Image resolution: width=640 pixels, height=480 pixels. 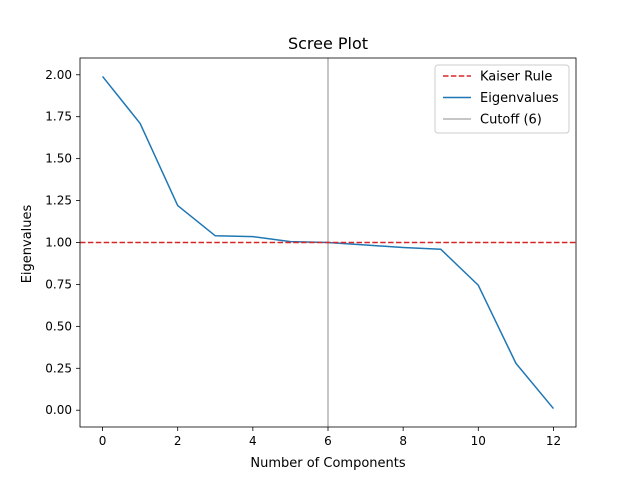 I want to click on y-tick-label: 0.25, so click(x=58, y=368).